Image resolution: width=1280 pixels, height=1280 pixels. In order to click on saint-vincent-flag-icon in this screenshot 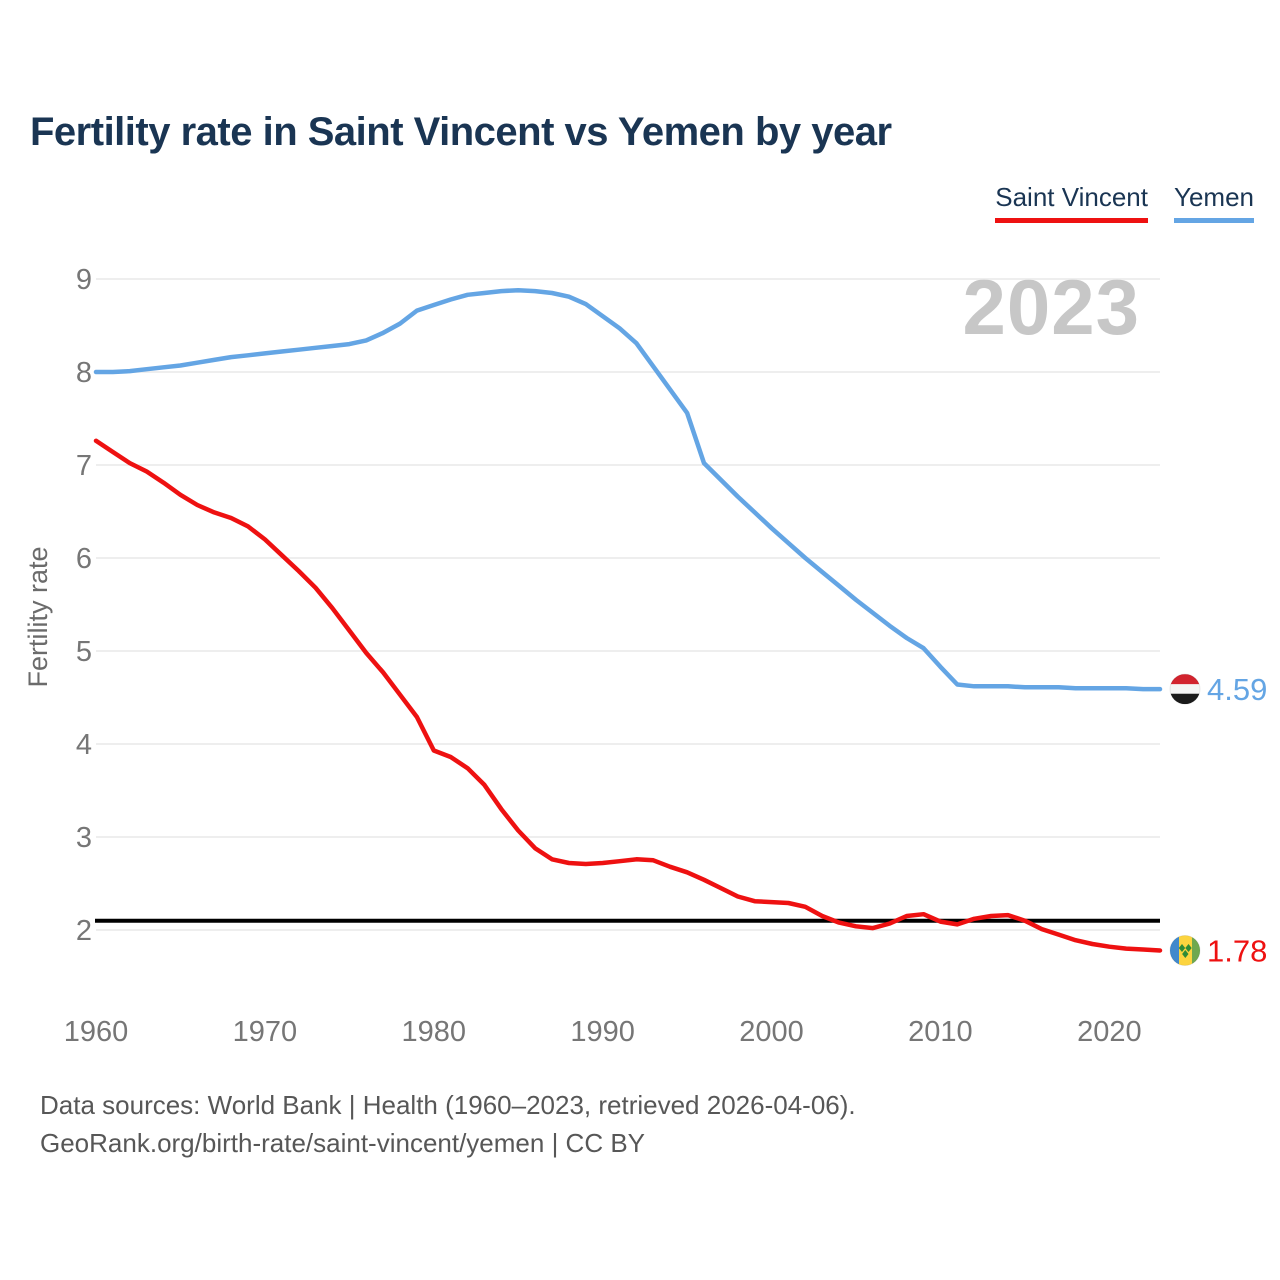, I will do `click(1185, 950)`.